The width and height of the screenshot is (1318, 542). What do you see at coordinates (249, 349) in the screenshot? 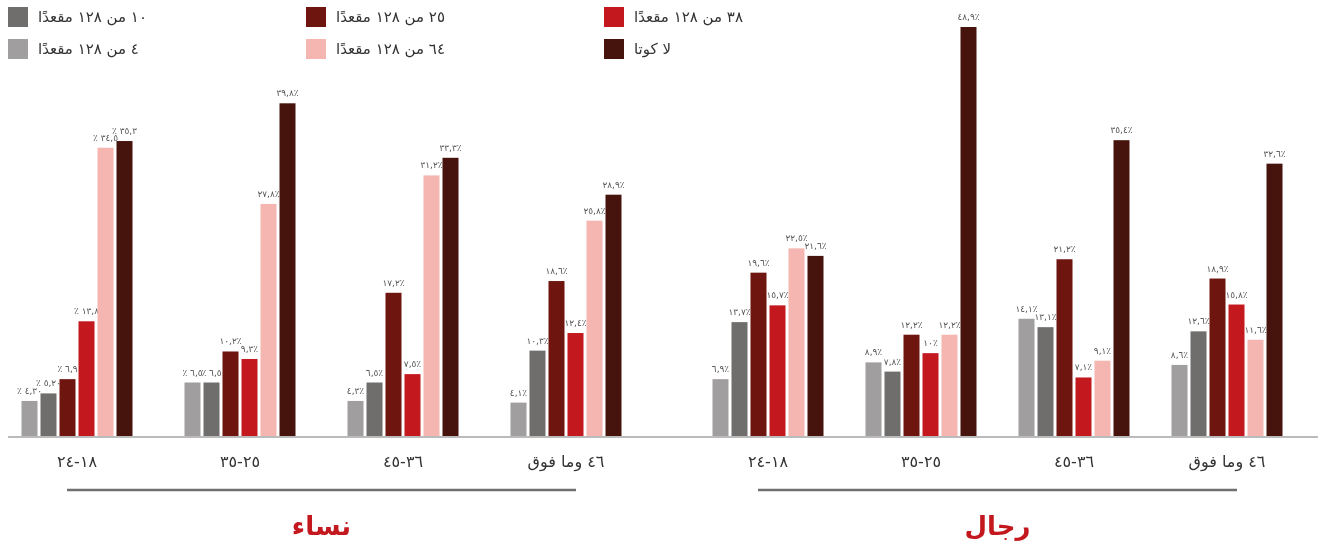
I see `data-label: ٪٩,٣` at bounding box center [249, 349].